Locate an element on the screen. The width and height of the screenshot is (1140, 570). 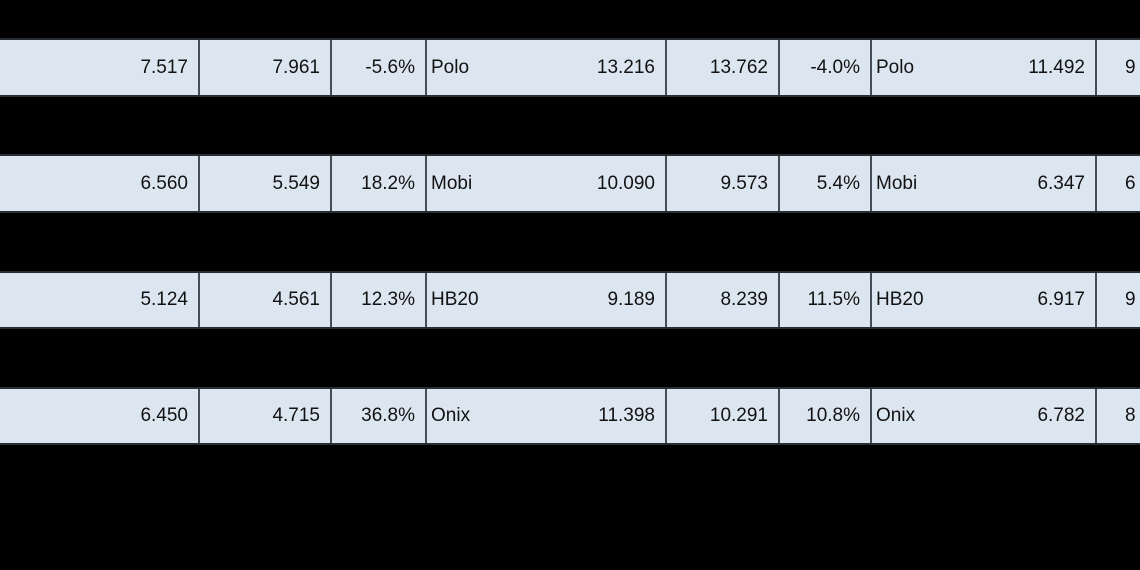
cell-model-and-sales: Mobi 6.347 is located at coordinates (982, 183).